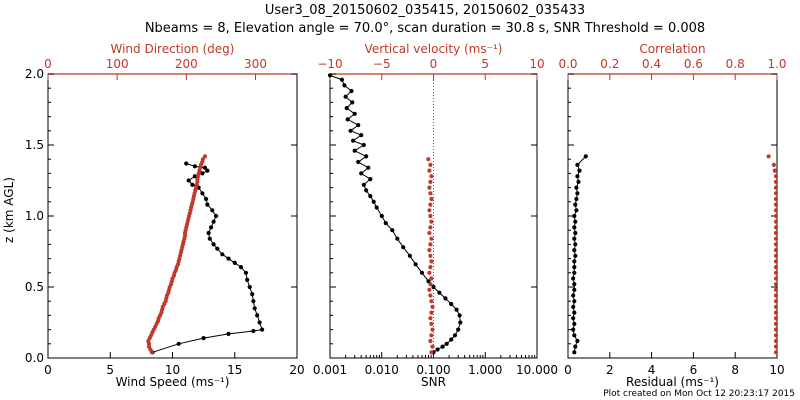 The image size is (800, 400). What do you see at coordinates (433, 370) in the screenshot?
I see `x-tick-label-bottom-middle: 0.100` at bounding box center [433, 370].